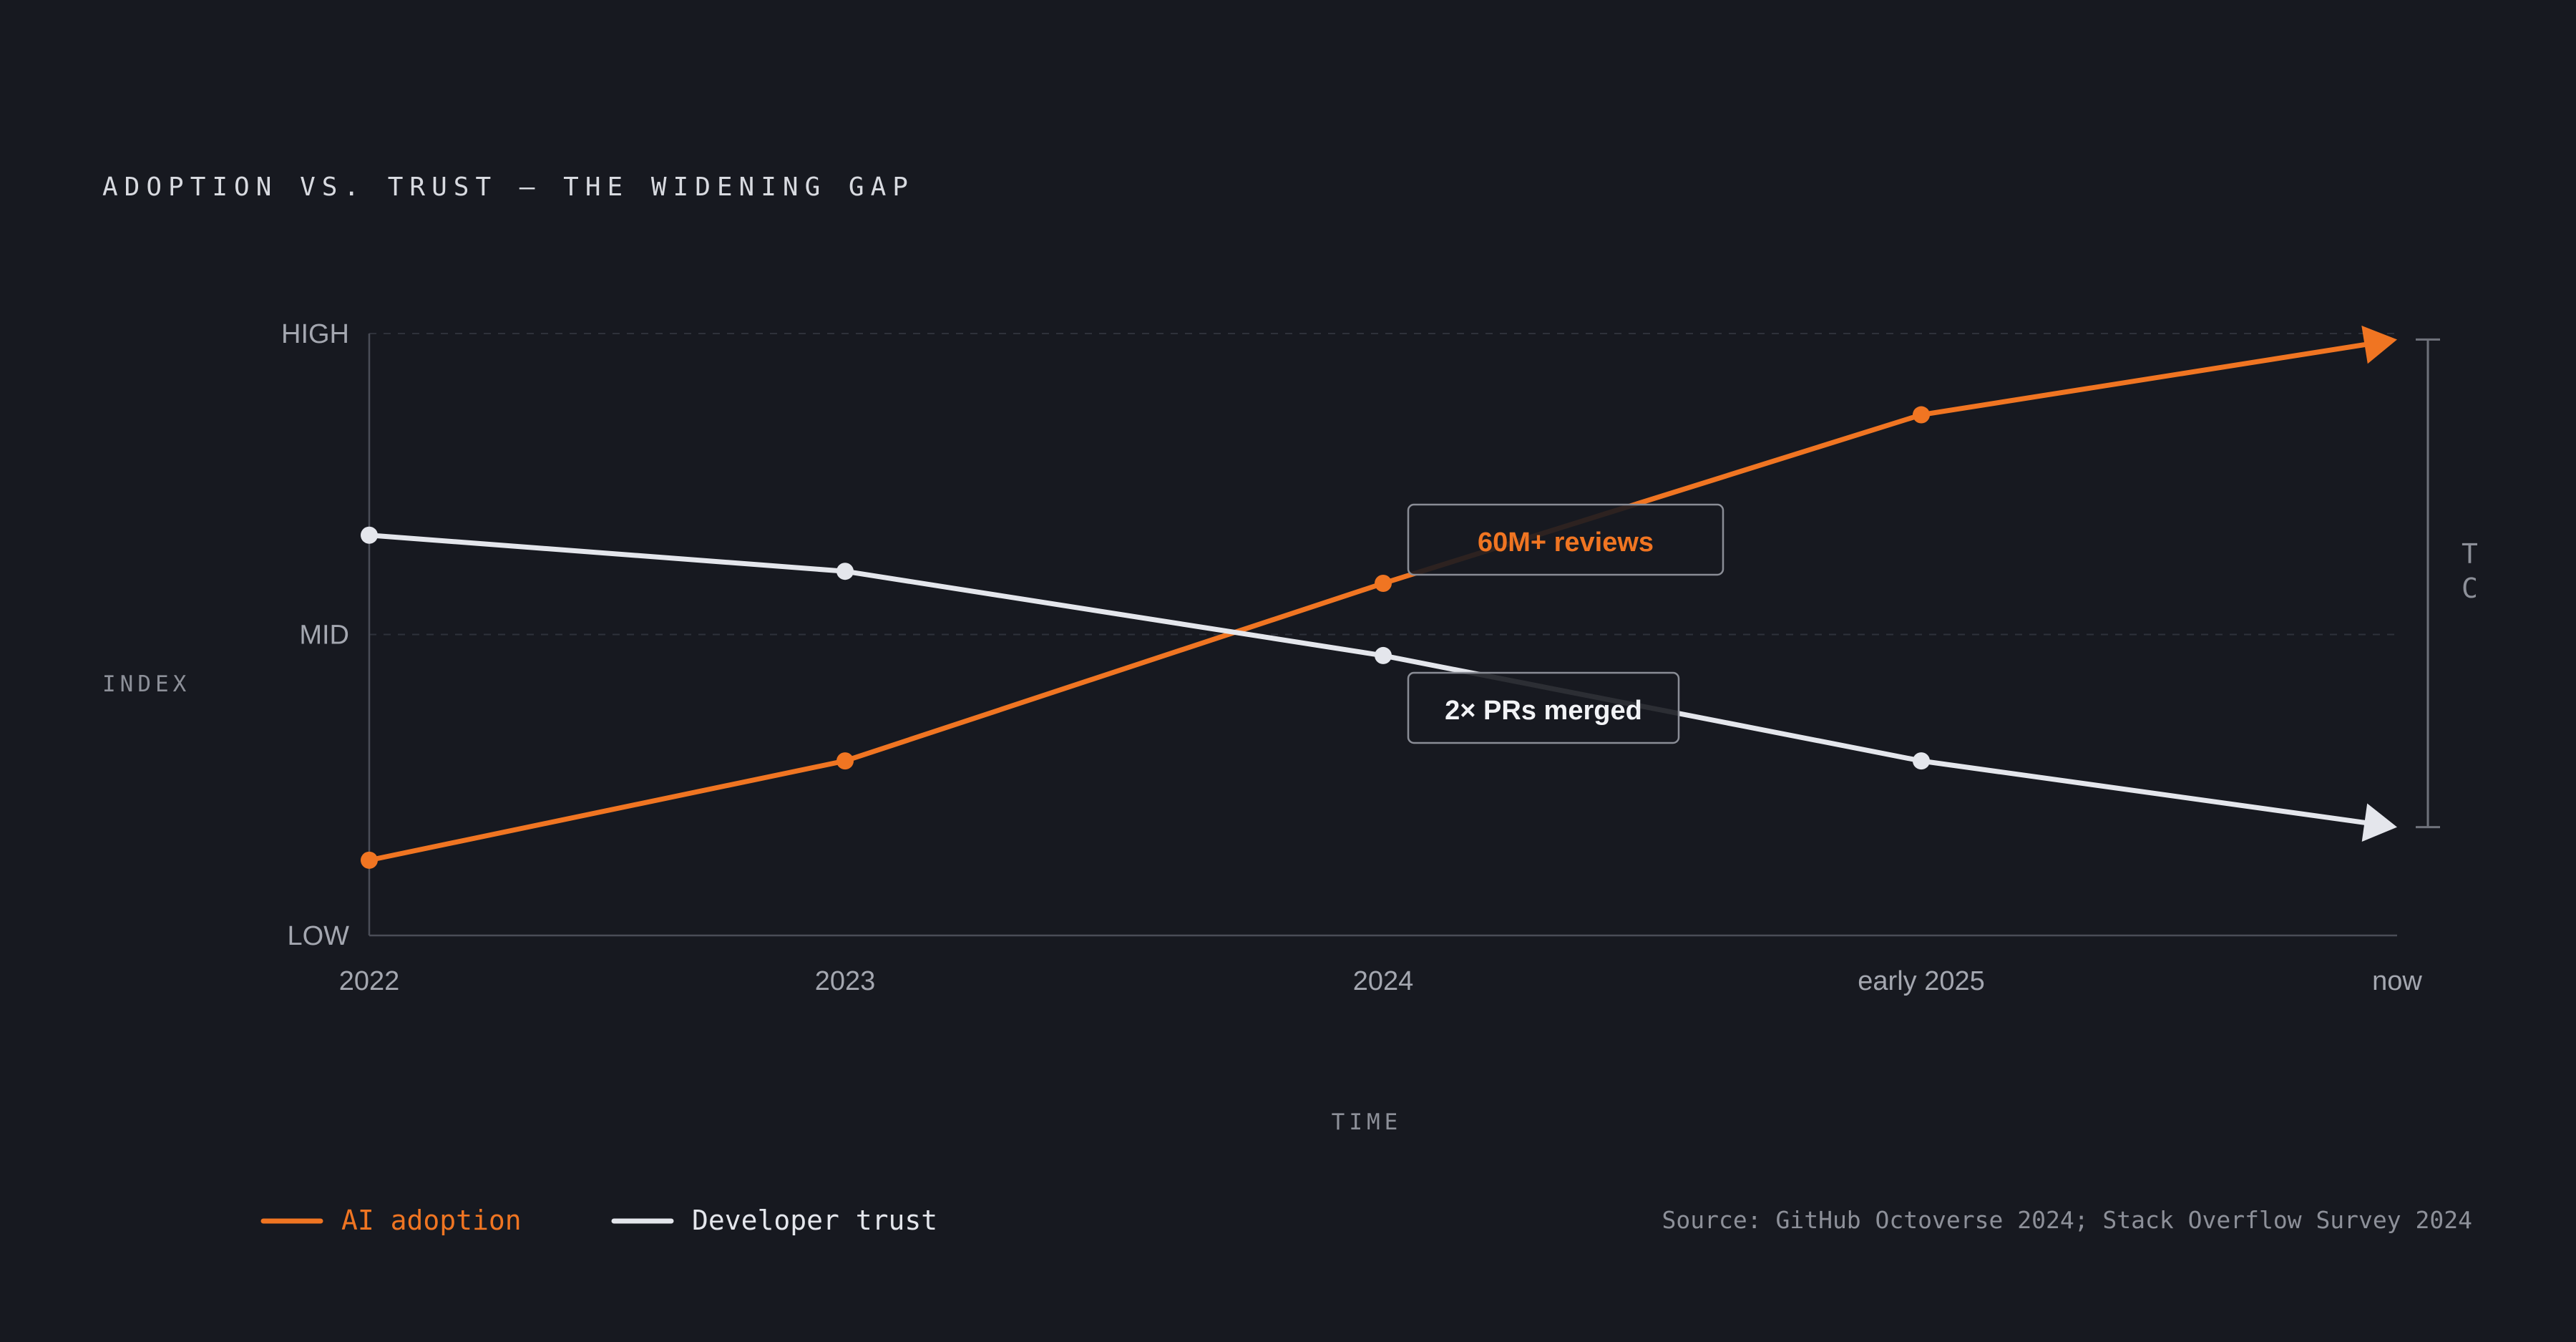 Image resolution: width=2576 pixels, height=1342 pixels. I want to click on x-tick-label: 2023, so click(845, 981).